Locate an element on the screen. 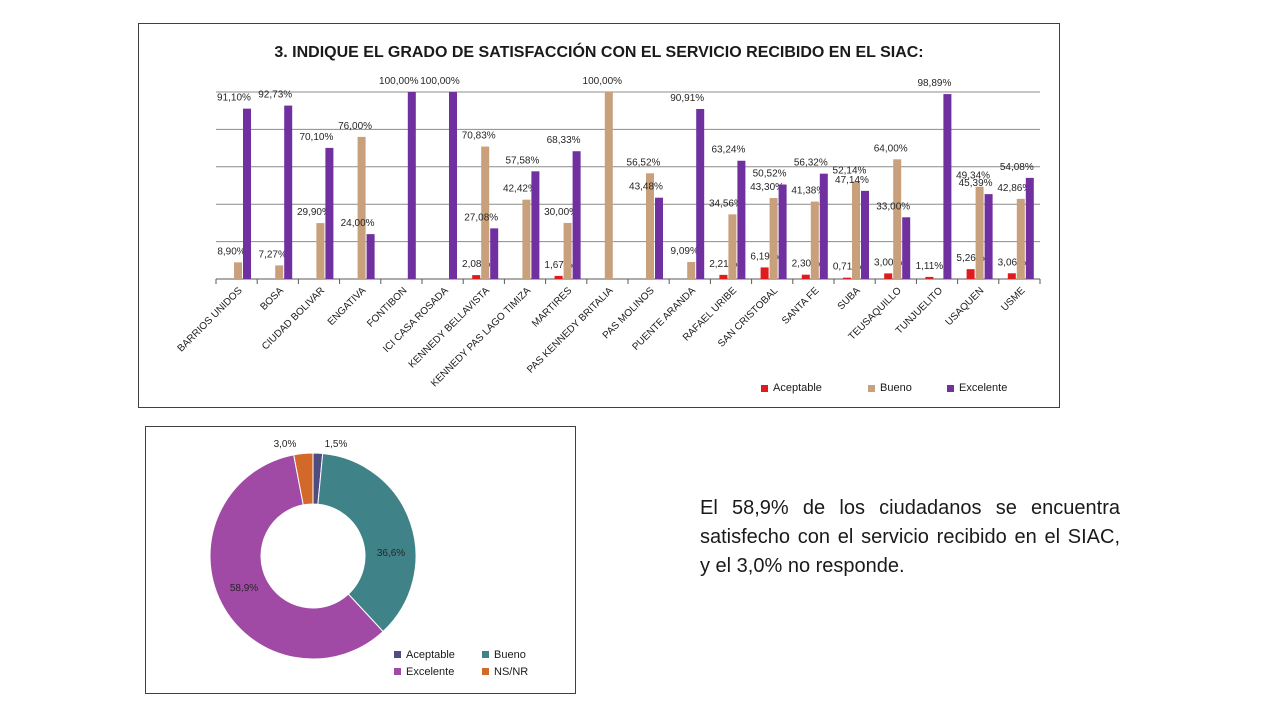 The width and height of the screenshot is (1280, 720). bar-bueno-rafael-uribe is located at coordinates (732, 246).